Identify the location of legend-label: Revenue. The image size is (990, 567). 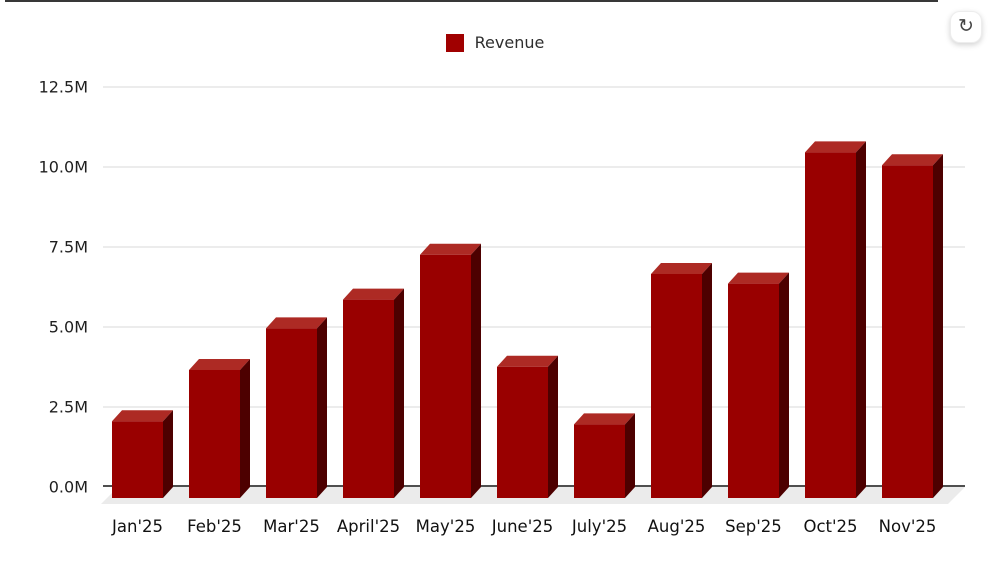
(509, 42).